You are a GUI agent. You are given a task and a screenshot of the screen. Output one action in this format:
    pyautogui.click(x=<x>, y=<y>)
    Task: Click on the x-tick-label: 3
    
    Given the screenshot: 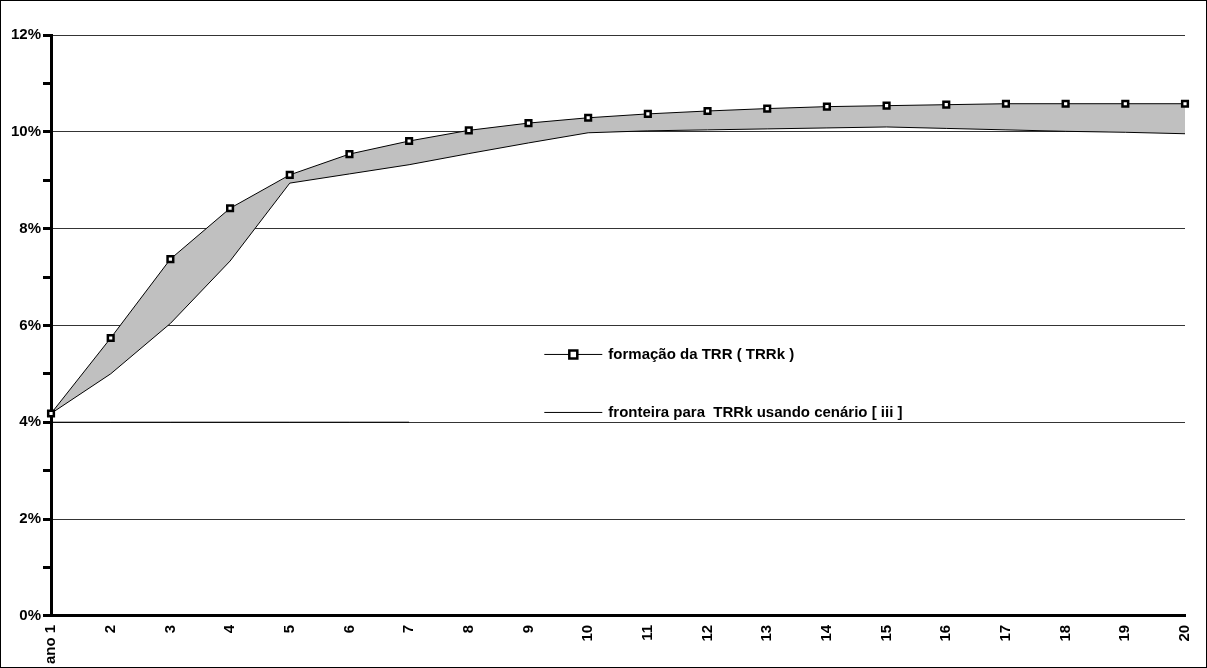 What is the action you would take?
    pyautogui.click(x=169, y=629)
    